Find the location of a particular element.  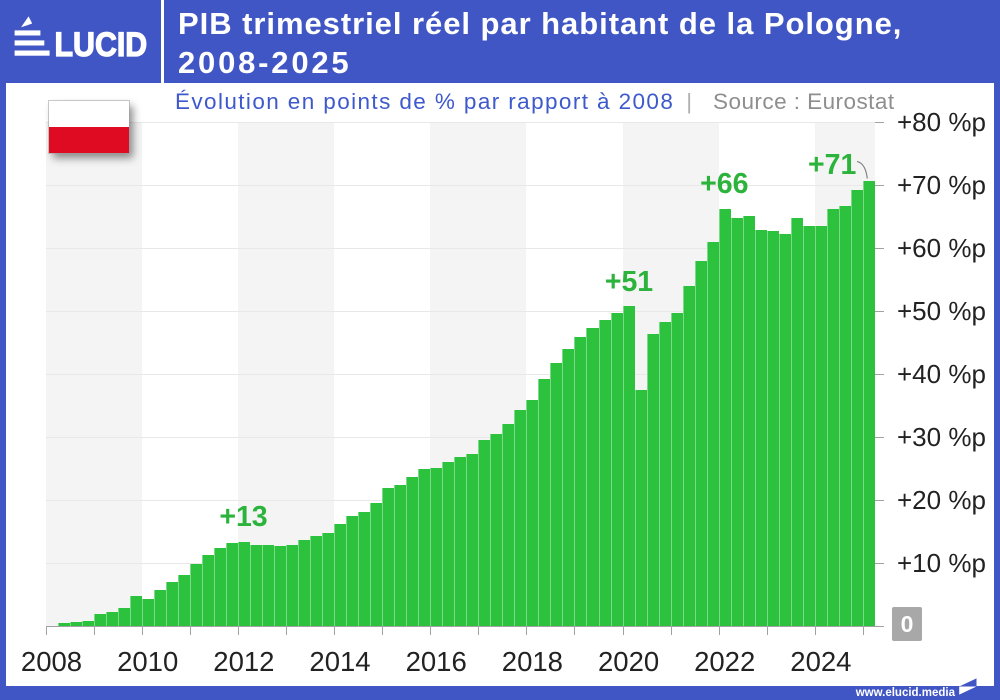

svg-text: LUCID is located at coordinates (101, 44).